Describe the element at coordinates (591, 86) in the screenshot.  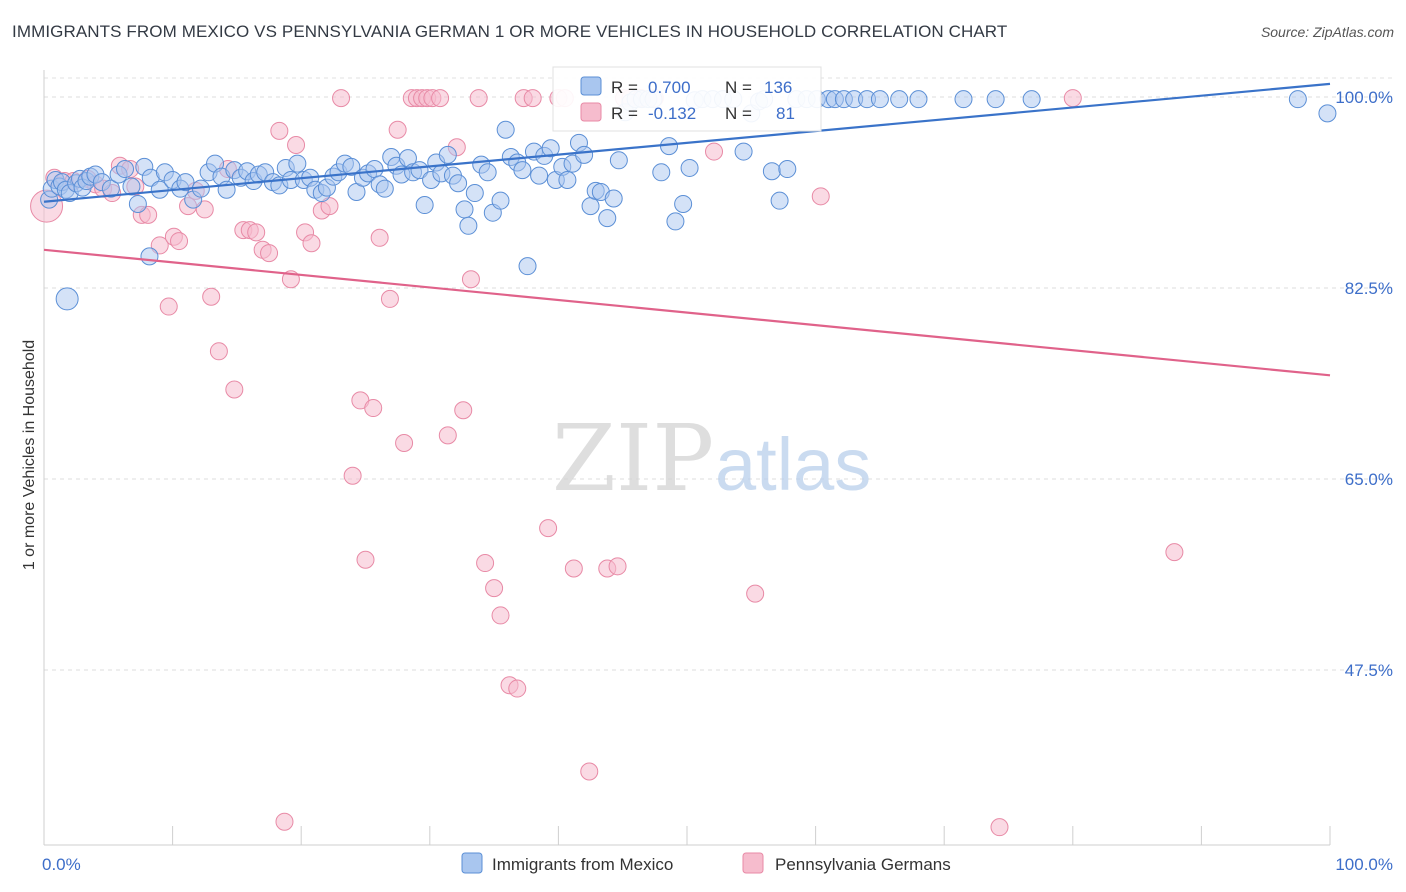
I see `stats-swatch-blue` at that location.